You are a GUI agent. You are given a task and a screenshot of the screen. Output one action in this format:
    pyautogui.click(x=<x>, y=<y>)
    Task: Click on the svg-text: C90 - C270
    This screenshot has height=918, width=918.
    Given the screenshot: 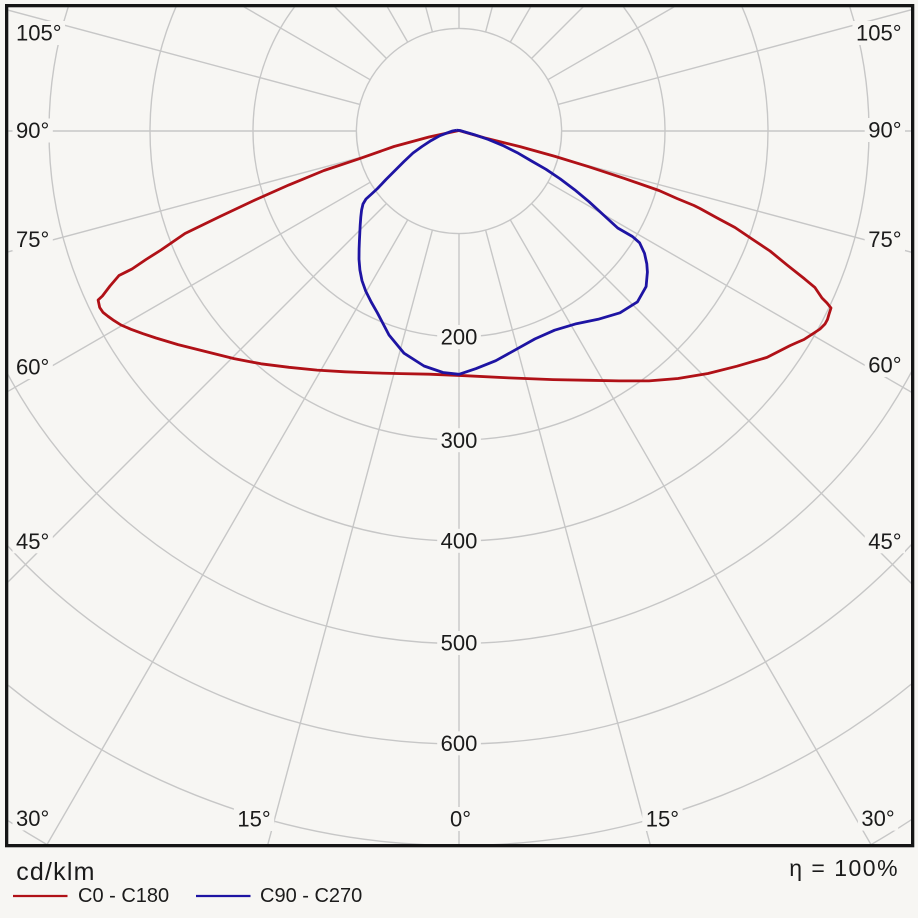 What is the action you would take?
    pyautogui.click(x=311, y=896)
    